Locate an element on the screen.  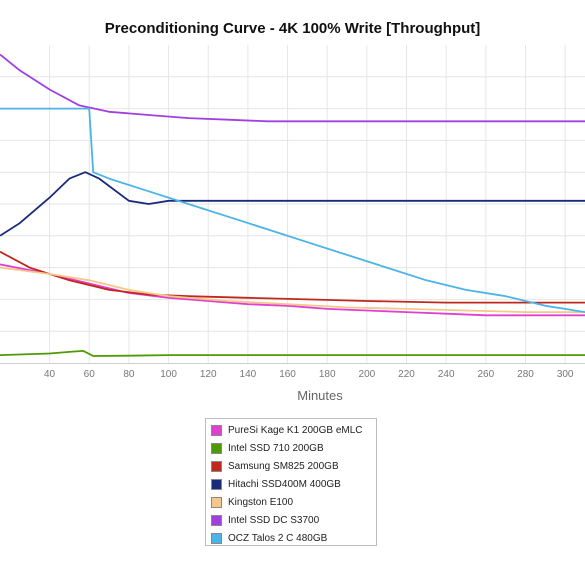
series-line-puresi-kage-k1-200gb-emlc is located at coordinates (292, 290).